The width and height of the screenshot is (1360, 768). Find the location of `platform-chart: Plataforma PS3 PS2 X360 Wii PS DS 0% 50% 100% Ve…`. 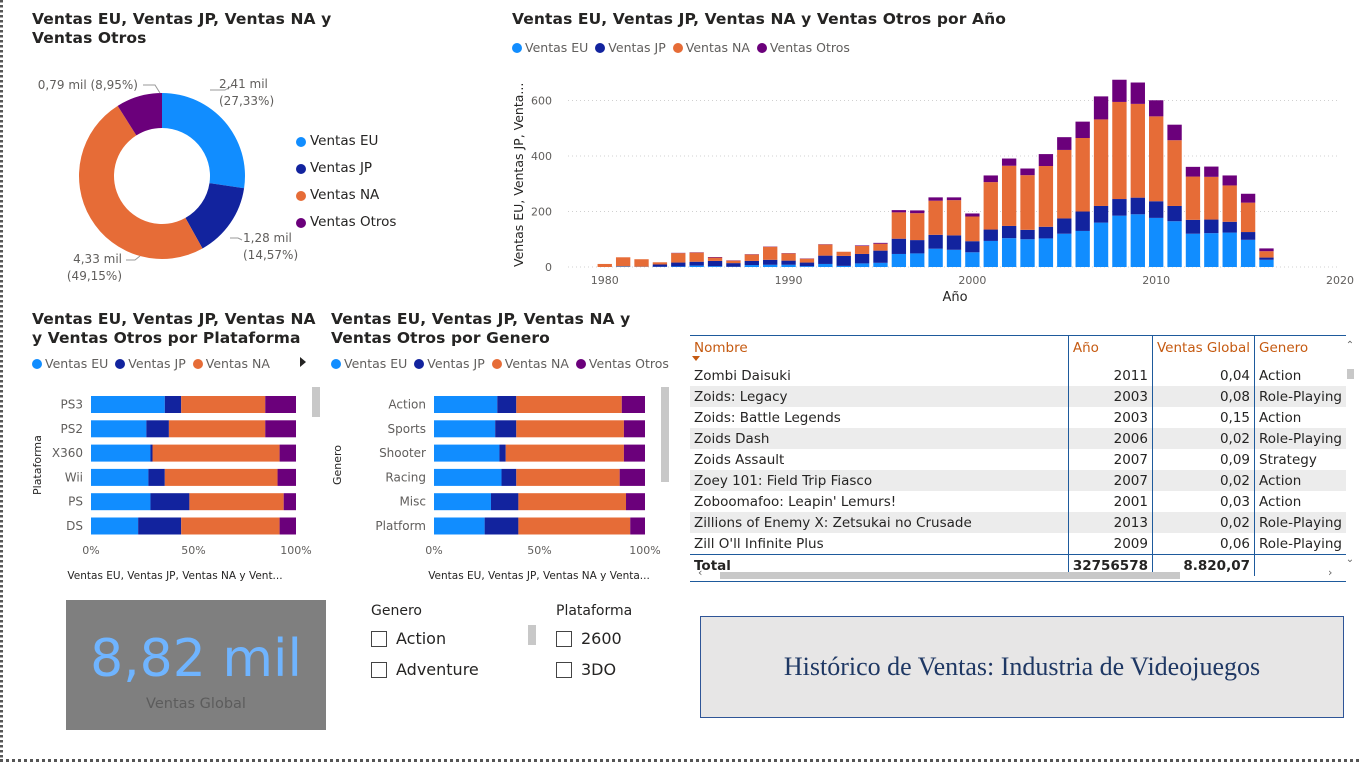

platform-chart: Plataforma PS3 PS2 X360 Wii PS DS 0% 50% 100% Ve… is located at coordinates (175, 485).